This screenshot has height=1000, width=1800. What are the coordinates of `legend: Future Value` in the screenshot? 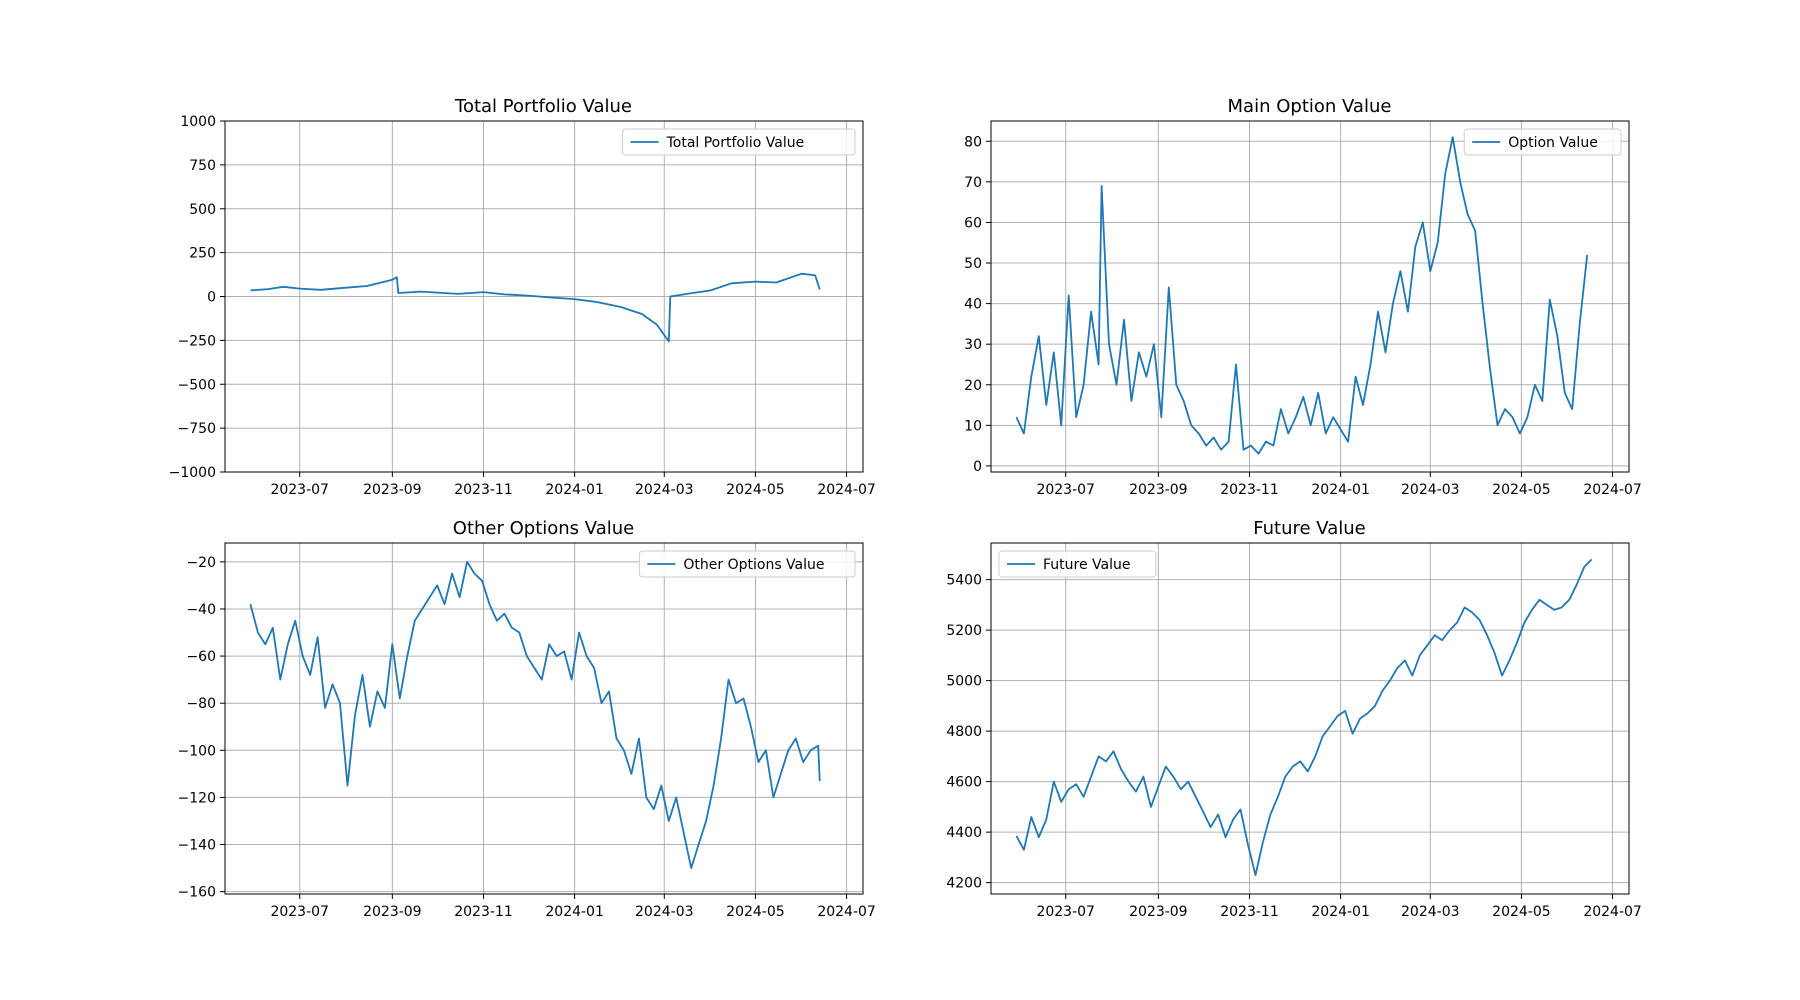 It's located at (1077, 564).